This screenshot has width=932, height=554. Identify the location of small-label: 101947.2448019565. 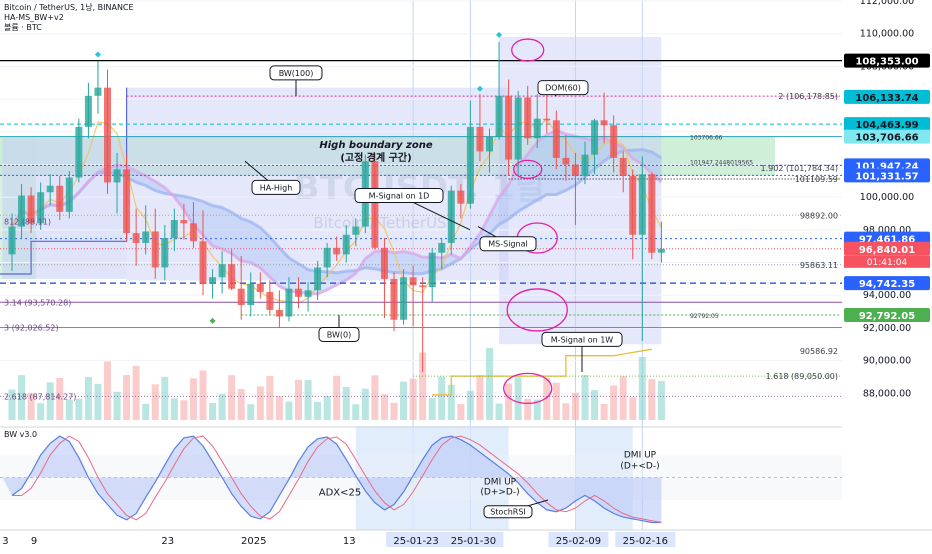
(721, 162).